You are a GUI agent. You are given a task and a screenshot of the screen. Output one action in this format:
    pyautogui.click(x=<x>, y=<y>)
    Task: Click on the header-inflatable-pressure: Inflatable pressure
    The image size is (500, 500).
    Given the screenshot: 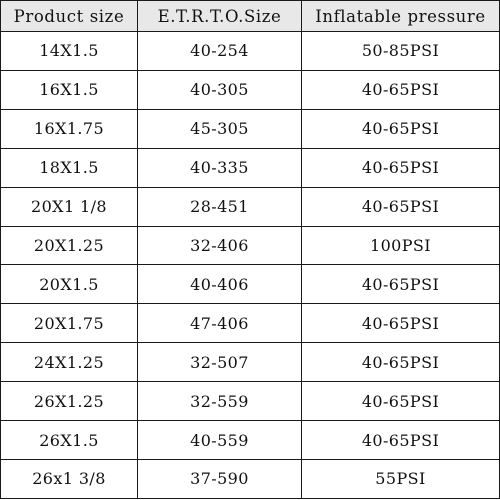 What is the action you would take?
    pyautogui.click(x=400, y=16)
    